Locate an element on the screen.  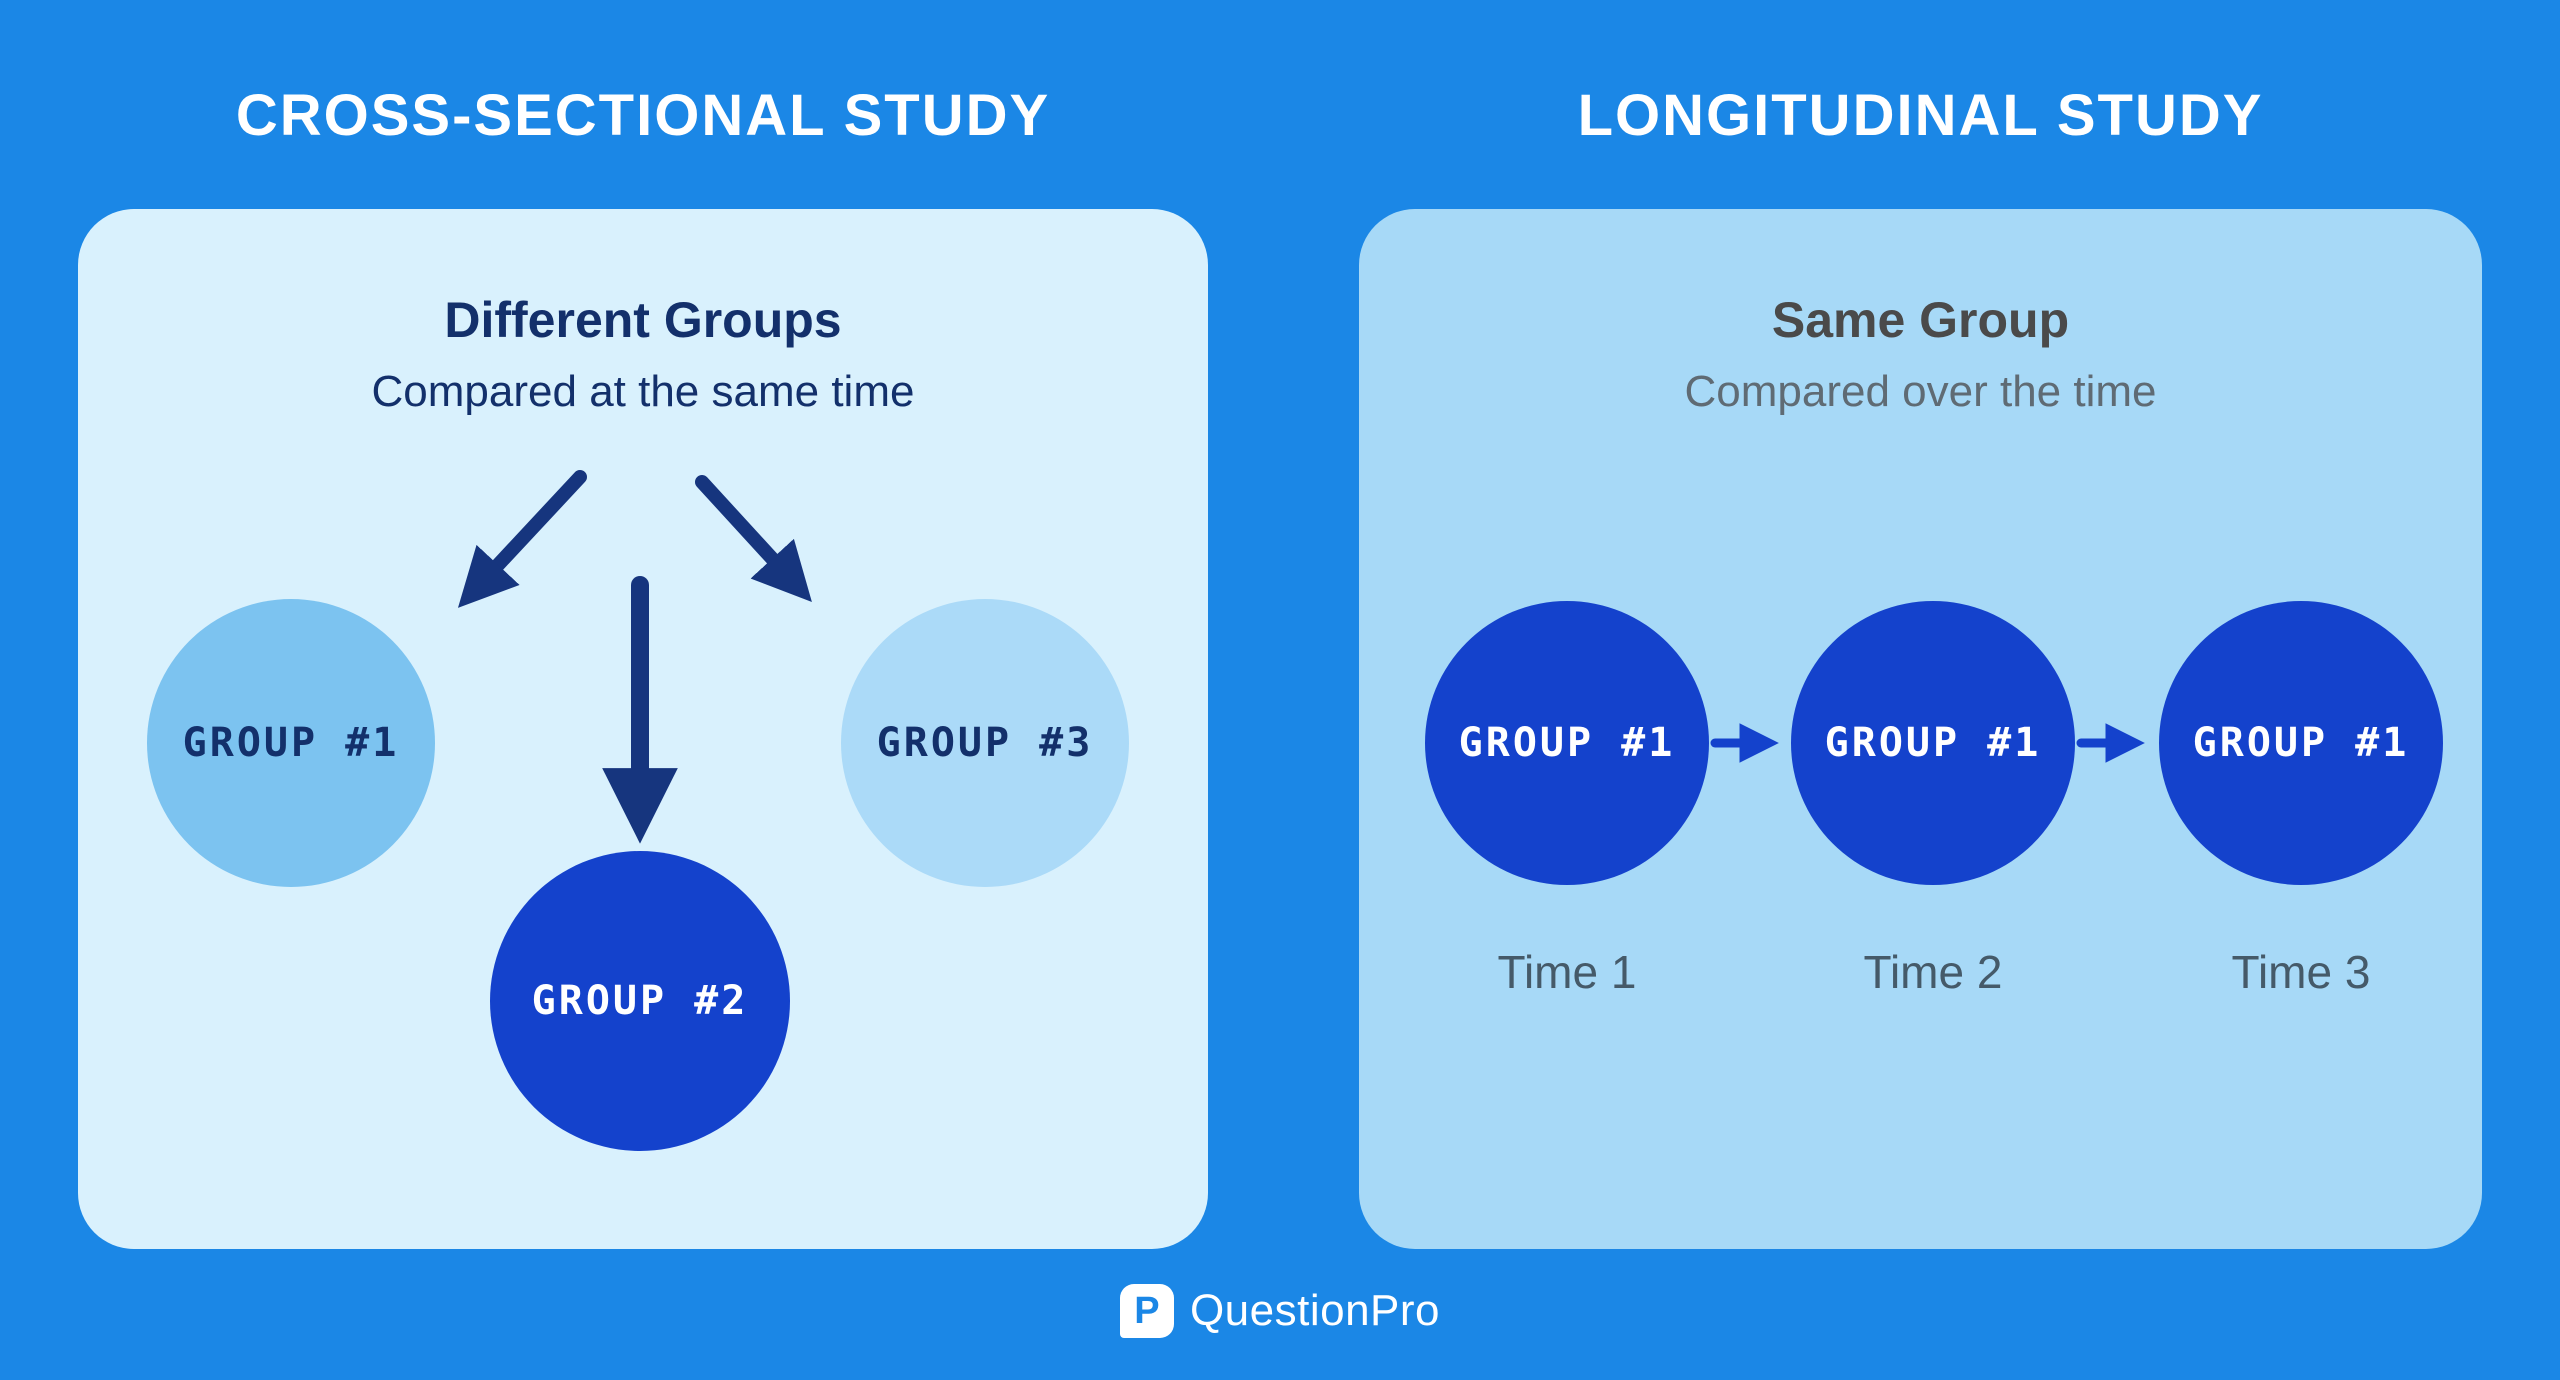
time-2-label: Time 2 is located at coordinates (1933, 972).